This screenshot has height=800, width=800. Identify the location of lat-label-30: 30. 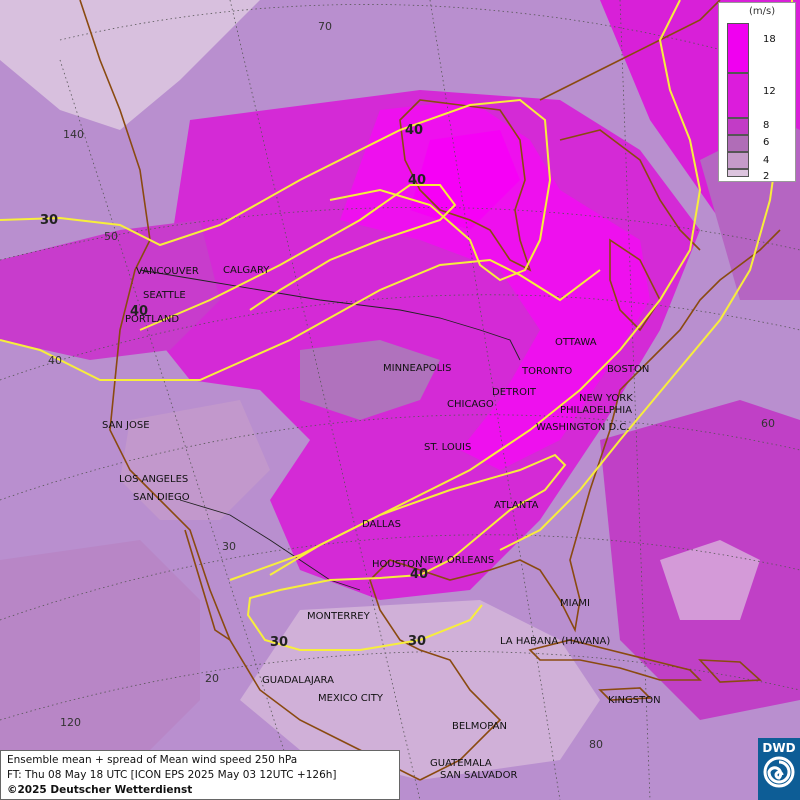
(229, 546).